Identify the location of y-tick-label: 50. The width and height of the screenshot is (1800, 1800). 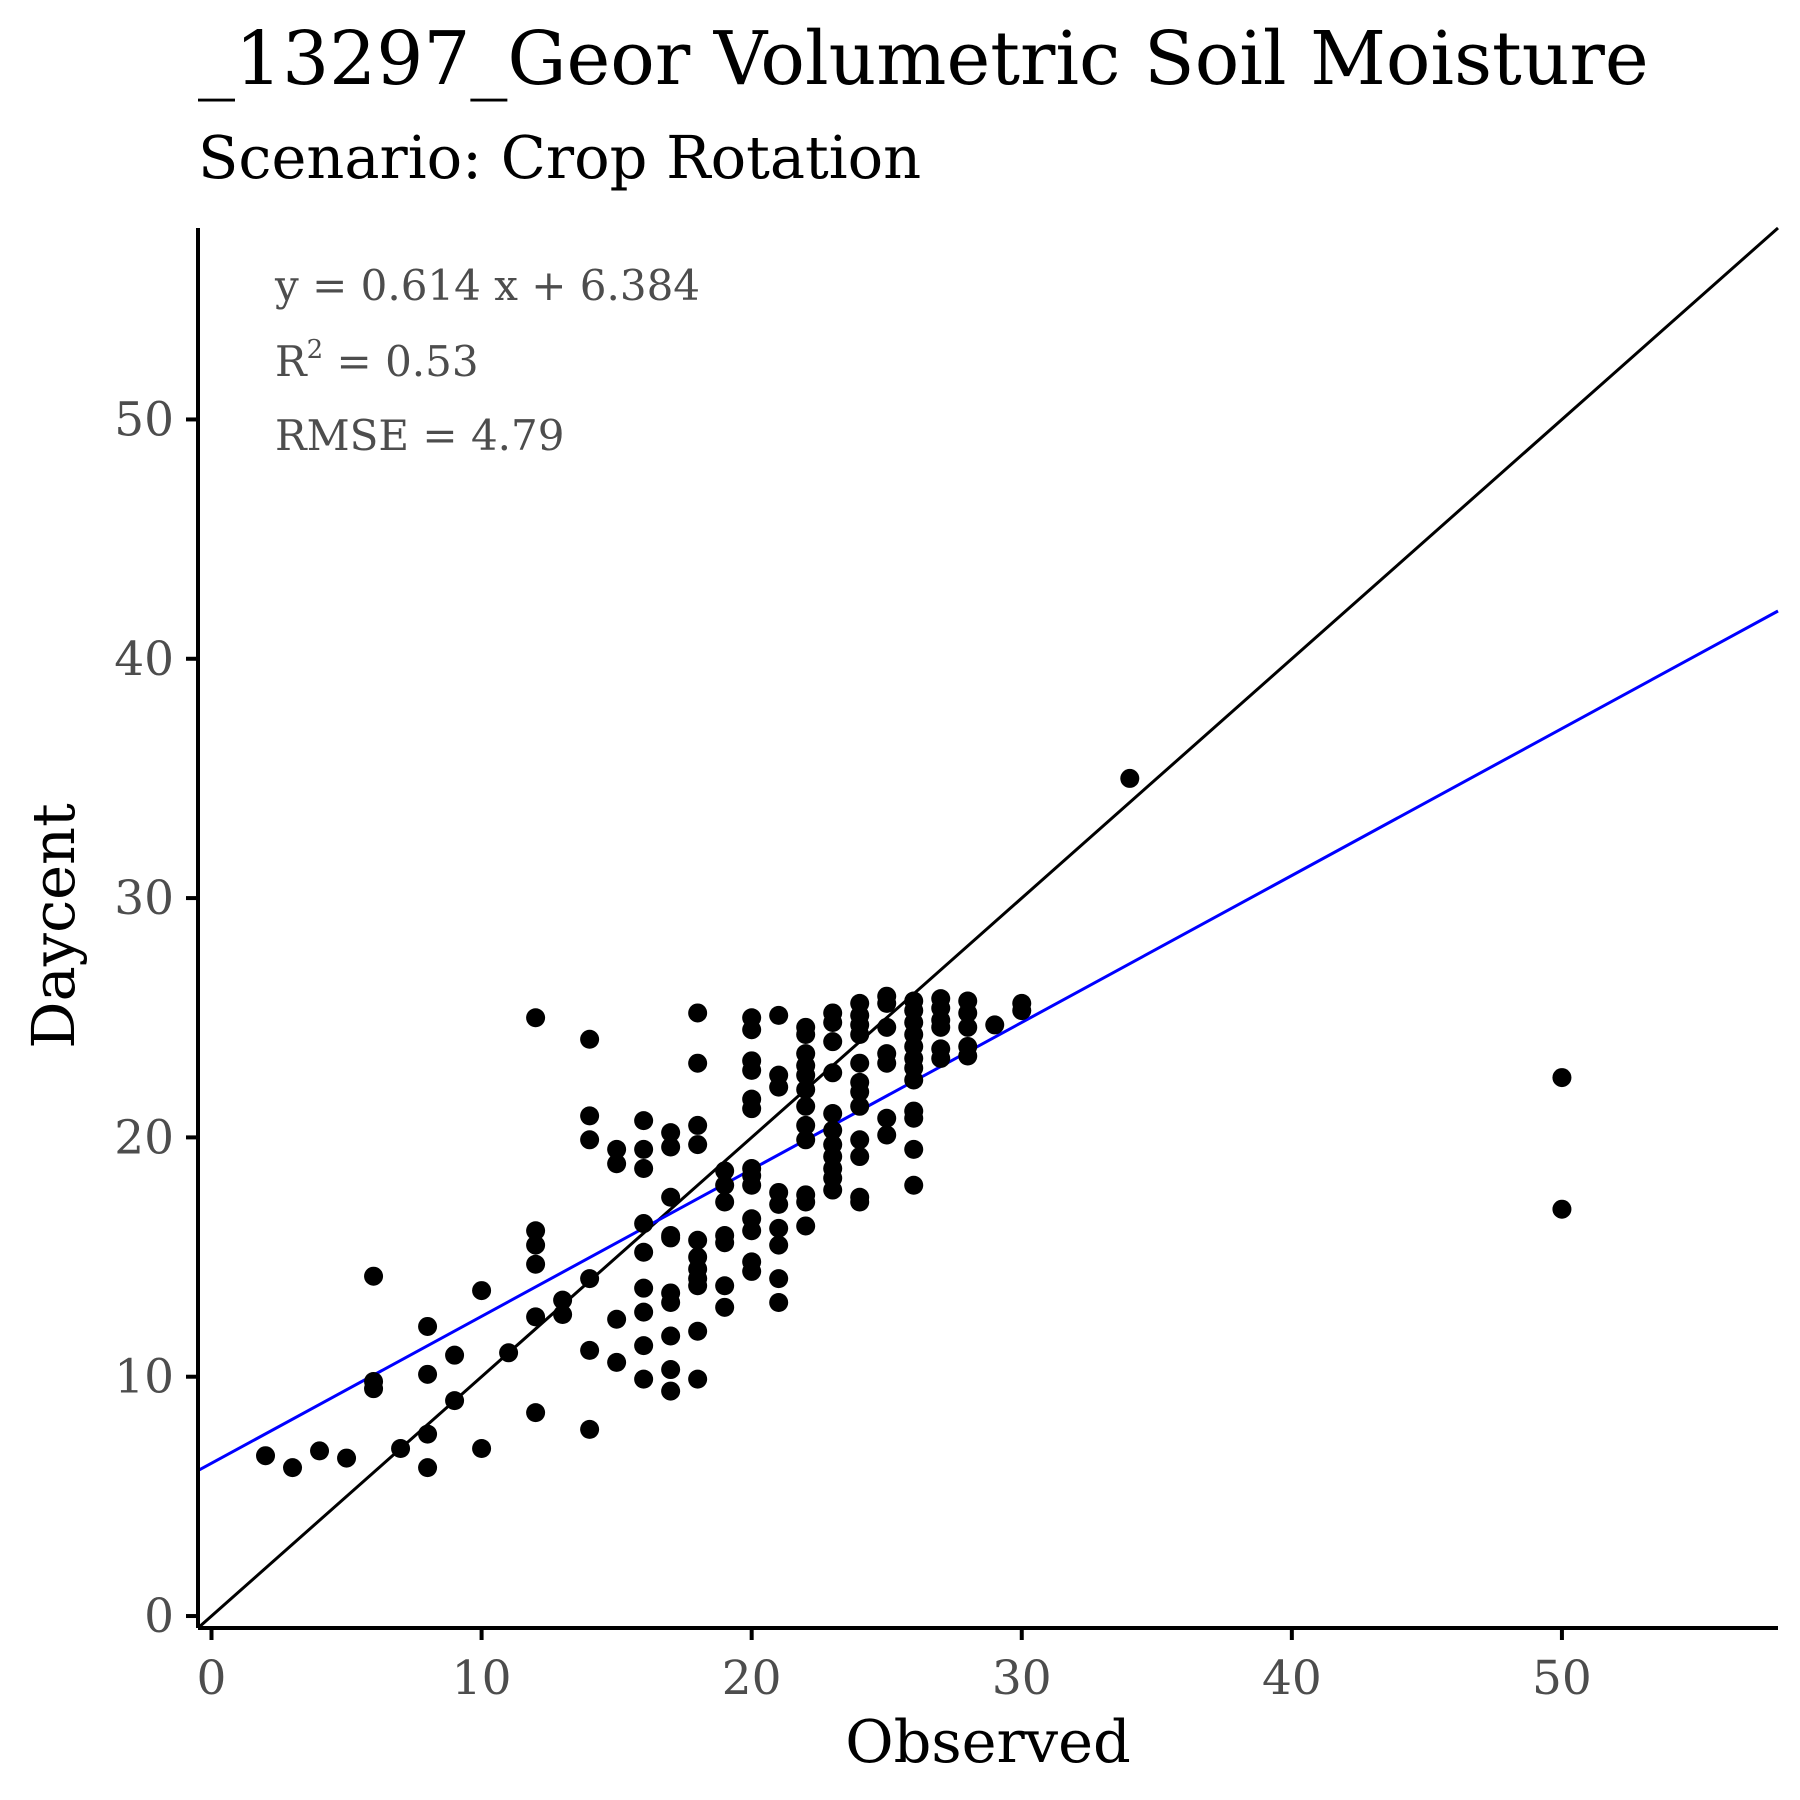
(144, 419).